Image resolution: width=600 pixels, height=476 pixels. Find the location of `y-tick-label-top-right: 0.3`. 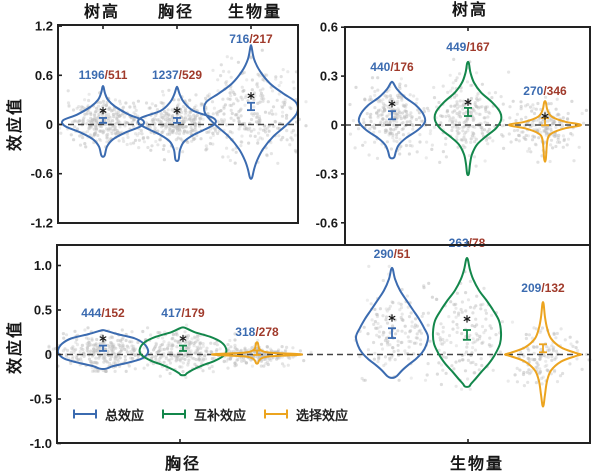

y-tick-label-top-right: 0.3 is located at coordinates (329, 76).